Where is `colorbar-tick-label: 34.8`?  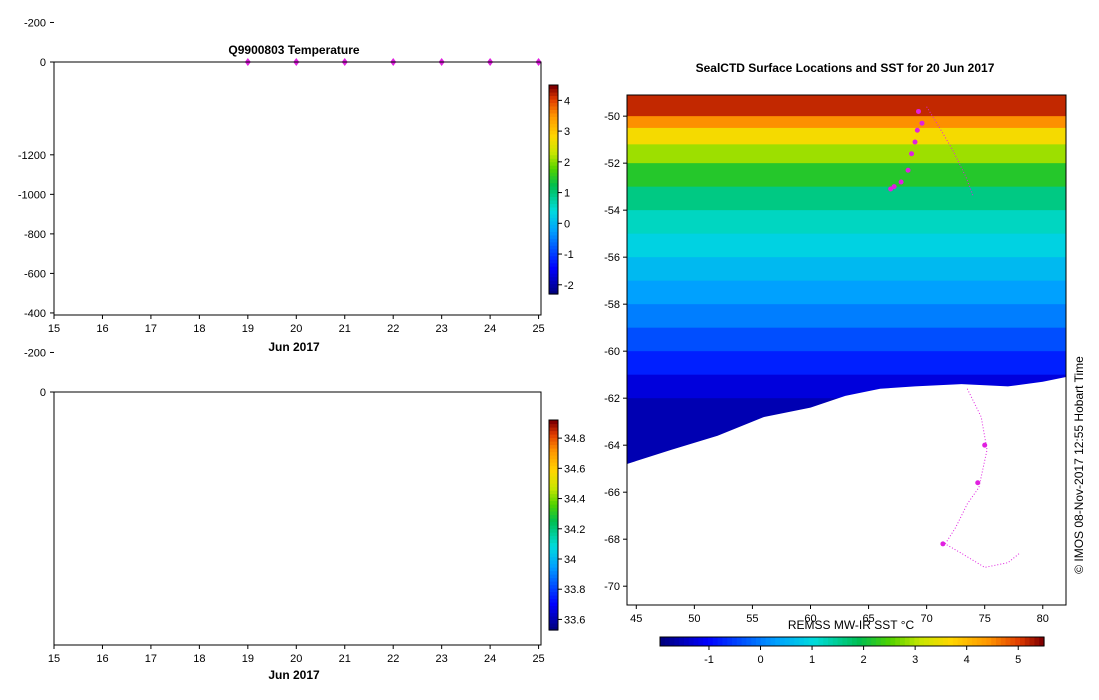
colorbar-tick-label: 34.8 is located at coordinates (574, 439).